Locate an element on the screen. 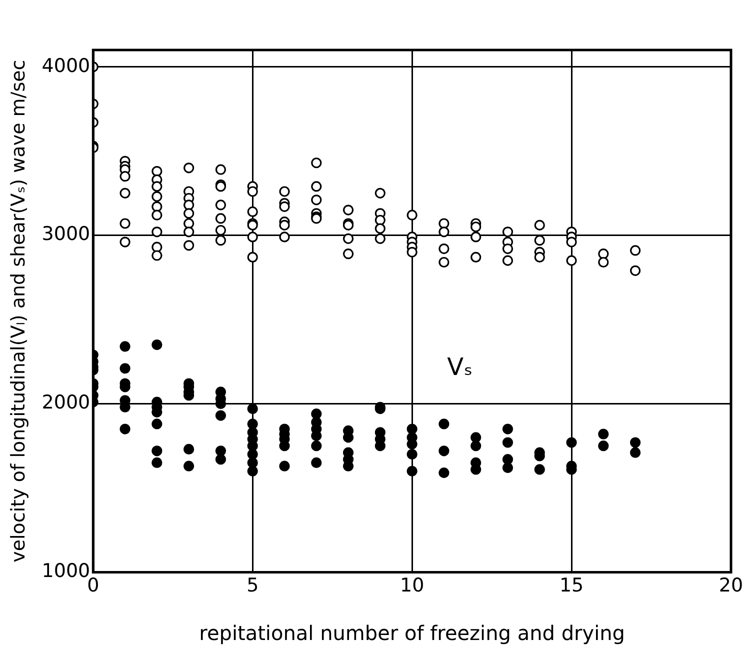  y-tick-label: 3000 is located at coordinates (66, 234).